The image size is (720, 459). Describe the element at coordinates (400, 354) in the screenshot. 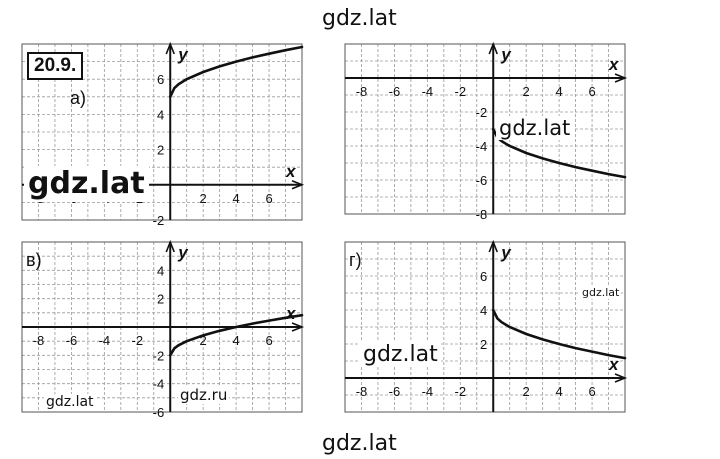

I see `panel-g-watermark-big: gdz.lat` at that location.